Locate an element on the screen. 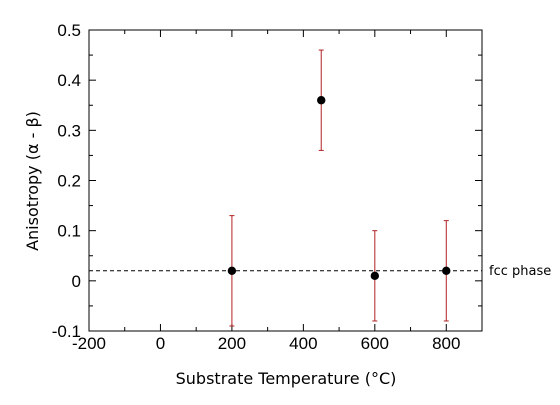  y-tick-label: 0 is located at coordinates (76, 281).